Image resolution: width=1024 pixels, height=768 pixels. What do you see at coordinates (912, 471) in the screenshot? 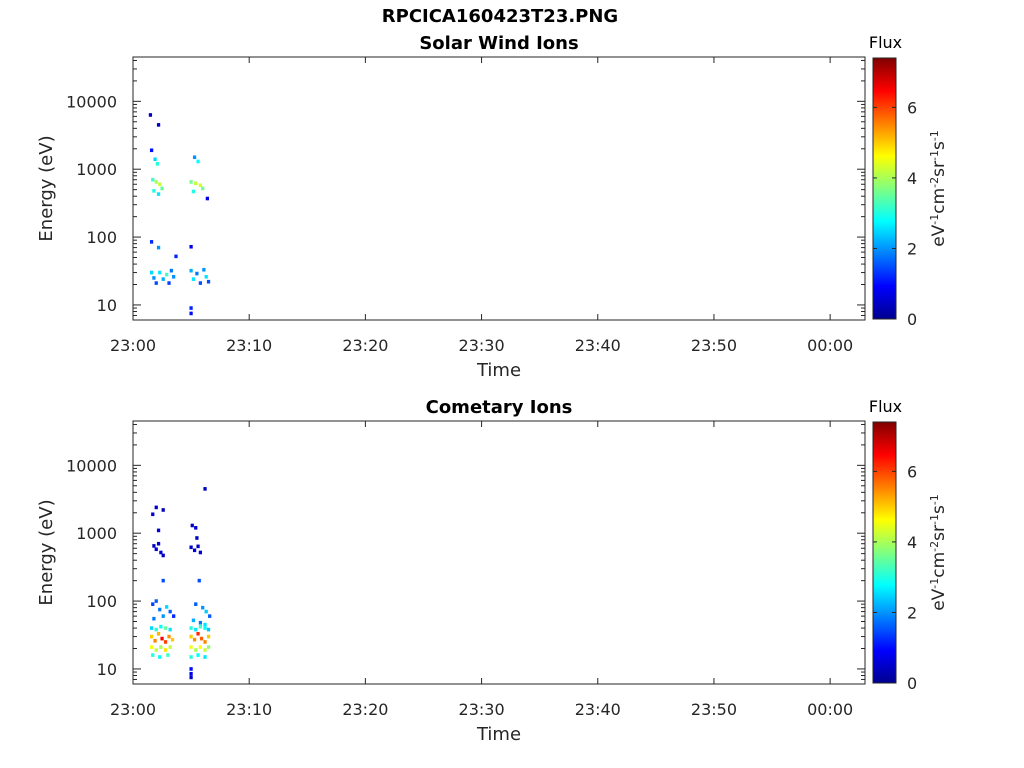
I see `colorbar-tick-label: 6` at bounding box center [912, 471].